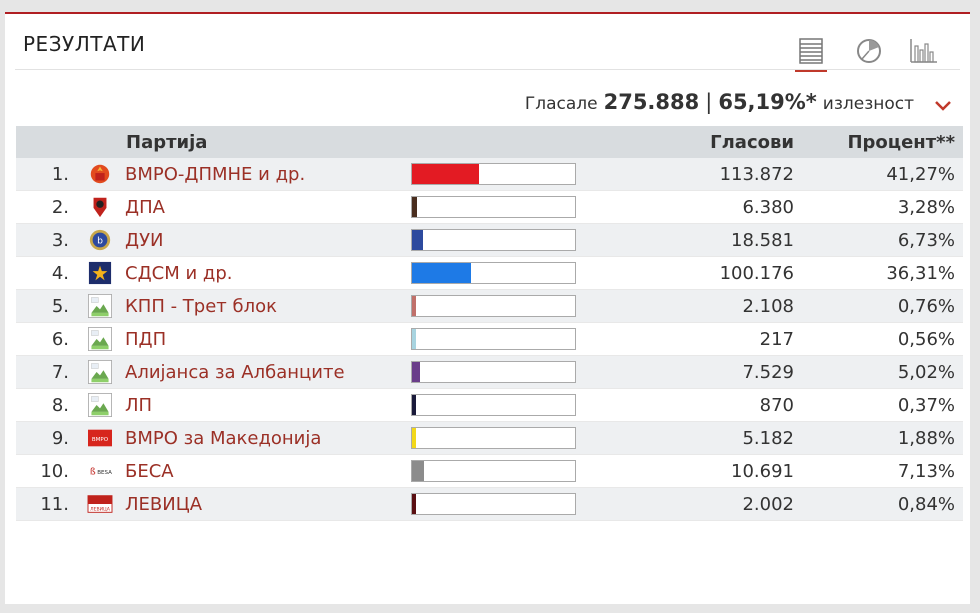  Describe the element at coordinates (767, 102) in the screenshot. I see `turnout-percent: 65,19%*` at that location.